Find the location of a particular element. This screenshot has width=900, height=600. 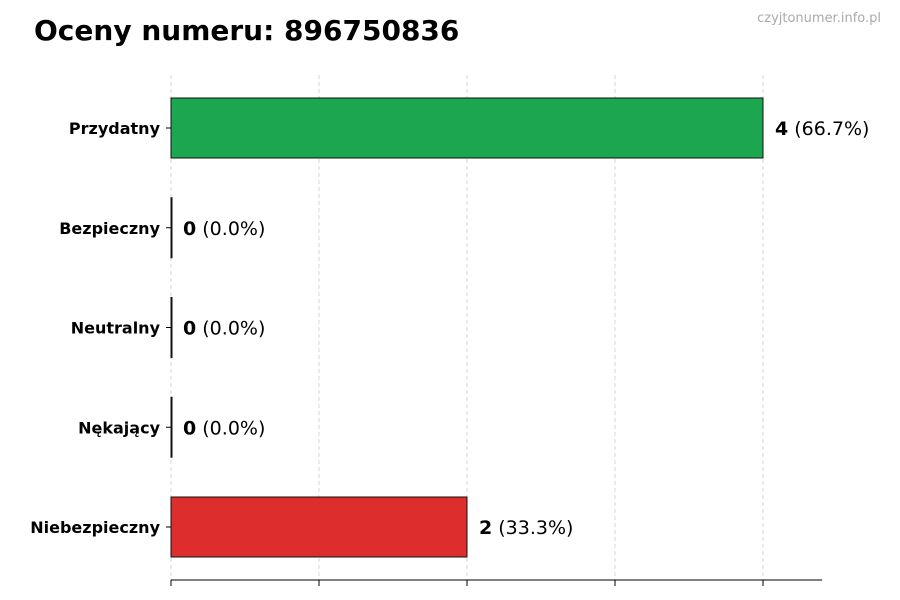

bar-niebezpieczny is located at coordinates (319, 527).